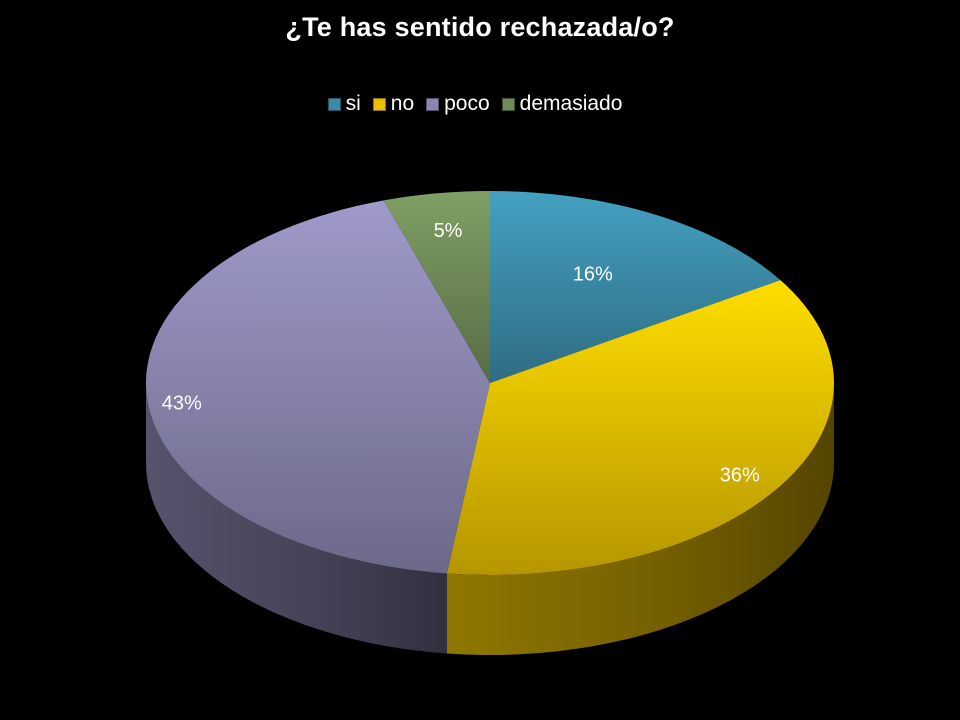 The image size is (960, 720). I want to click on legend-item-poco: poco, so click(458, 104).